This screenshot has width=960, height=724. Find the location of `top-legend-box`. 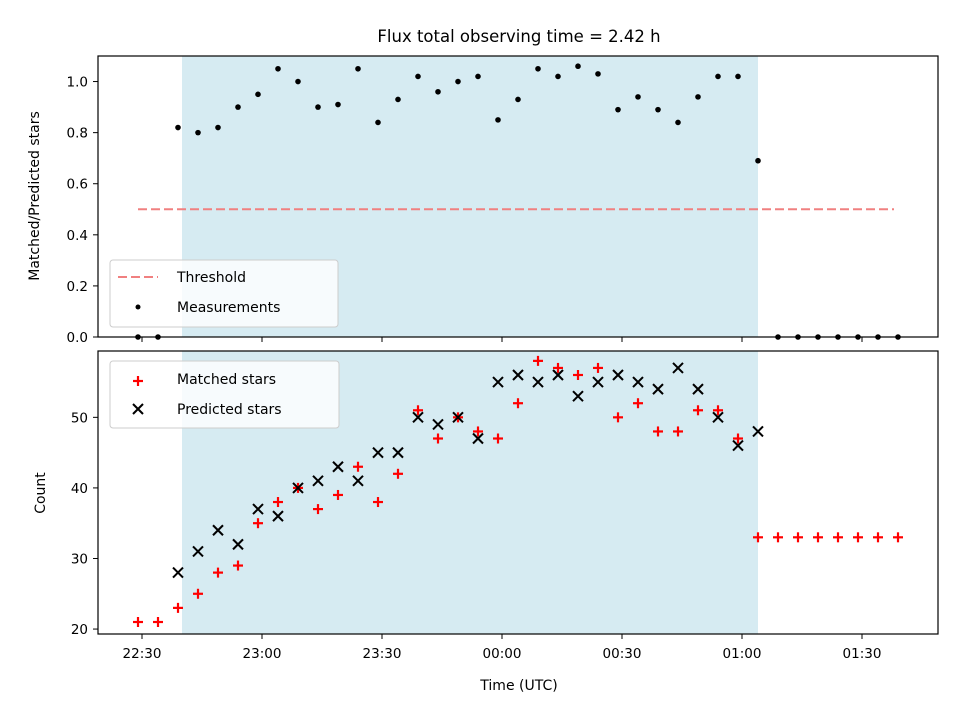

top-legend-box is located at coordinates (224, 293).